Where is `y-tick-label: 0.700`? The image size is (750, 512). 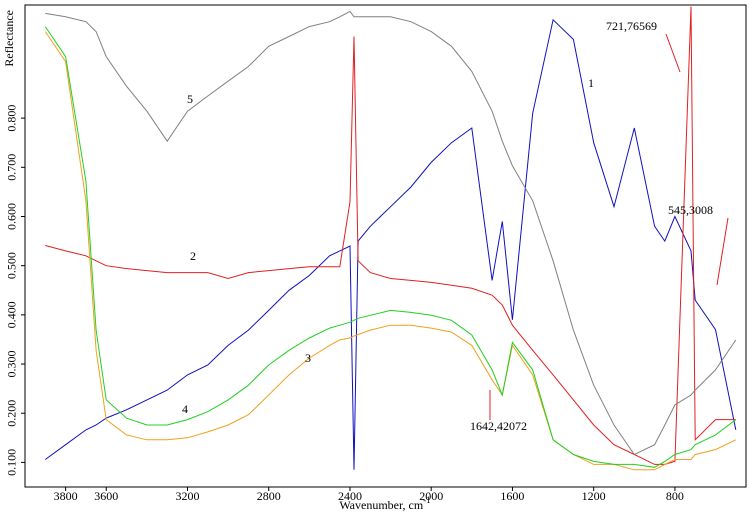 y-tick-label: 0.700 is located at coordinates (12, 167).